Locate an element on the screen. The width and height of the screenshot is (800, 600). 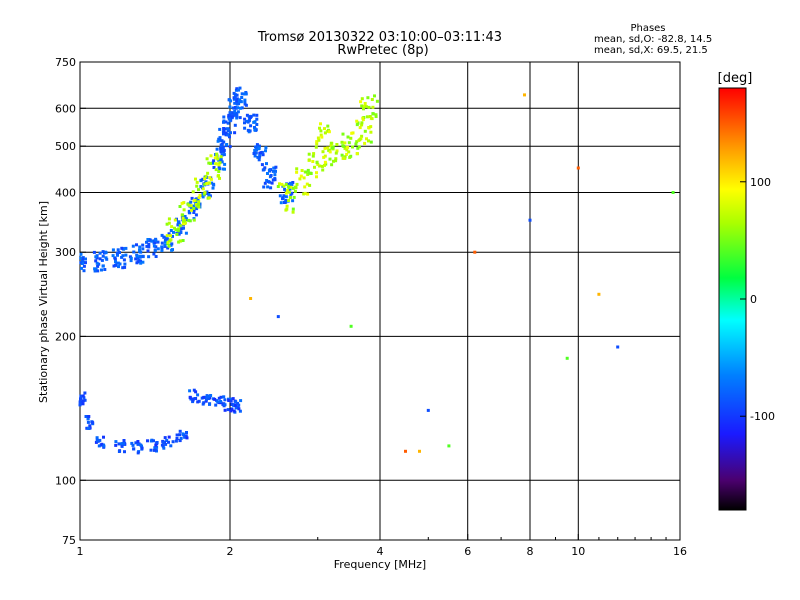
x-tick-label: 16 is located at coordinates (680, 551).